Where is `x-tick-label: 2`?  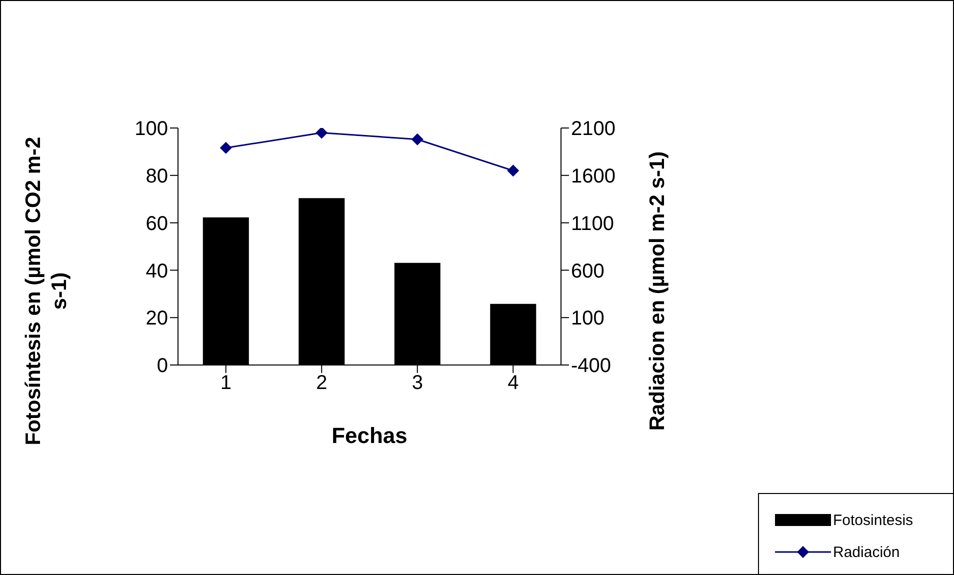
x-tick-label: 2 is located at coordinates (322, 383).